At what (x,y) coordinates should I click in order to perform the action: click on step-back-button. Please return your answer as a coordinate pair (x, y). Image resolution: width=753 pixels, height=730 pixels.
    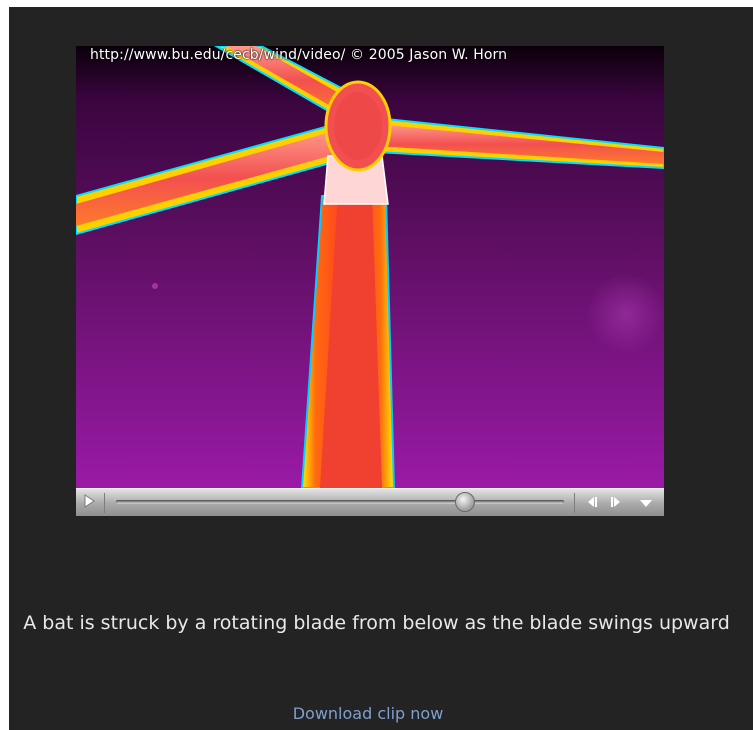
    Looking at the image, I should click on (592, 502).